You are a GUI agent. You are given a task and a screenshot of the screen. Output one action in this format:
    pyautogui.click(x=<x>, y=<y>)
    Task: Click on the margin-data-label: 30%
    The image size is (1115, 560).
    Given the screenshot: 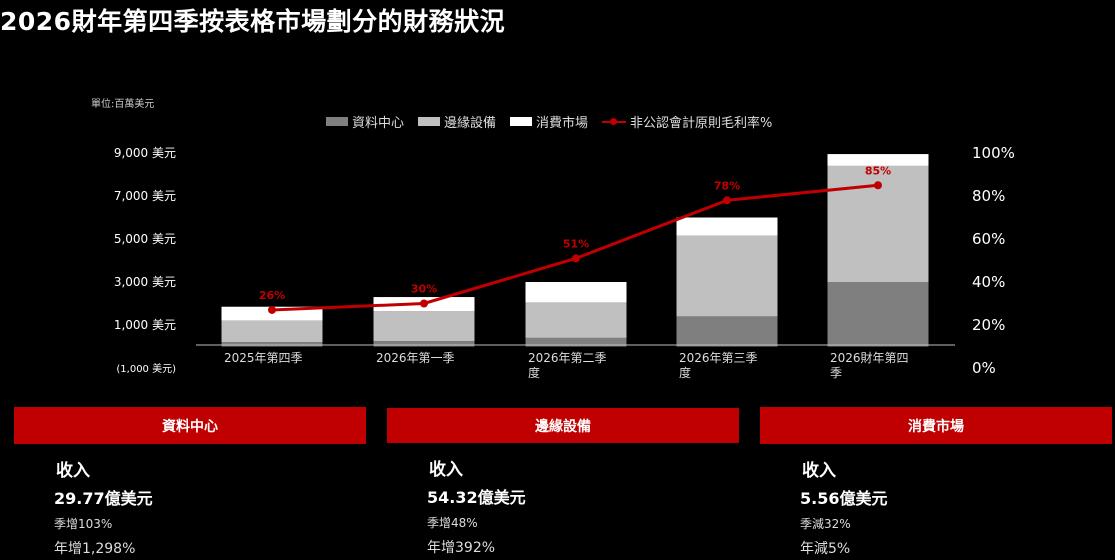 What is the action you would take?
    pyautogui.click(x=424, y=289)
    